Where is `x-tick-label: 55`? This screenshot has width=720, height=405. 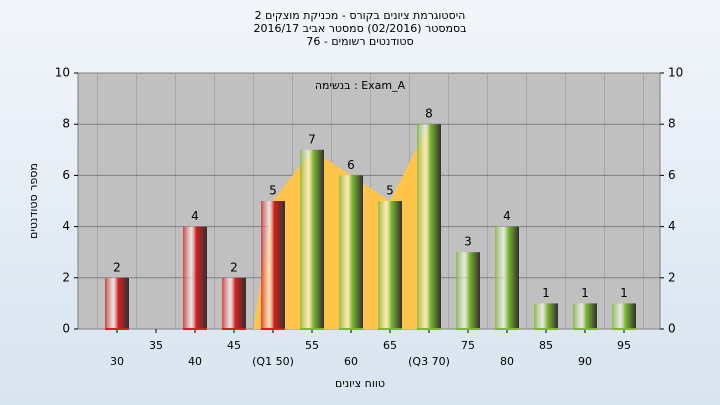 x-tick-label: 55 is located at coordinates (312, 345).